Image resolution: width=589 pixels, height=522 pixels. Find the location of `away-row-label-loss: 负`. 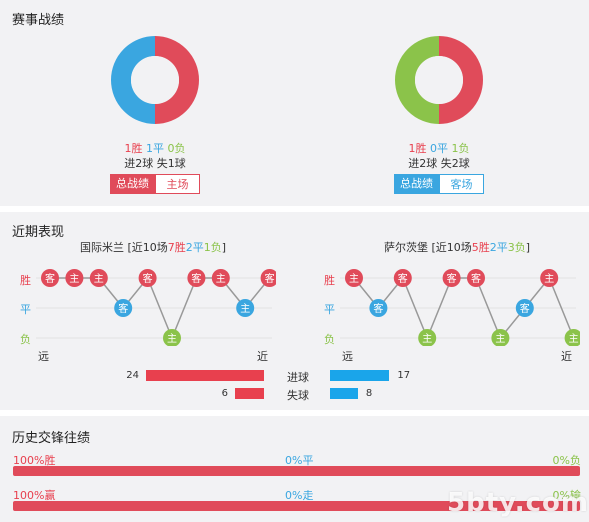

away-row-label-loss: 负 is located at coordinates (329, 339).